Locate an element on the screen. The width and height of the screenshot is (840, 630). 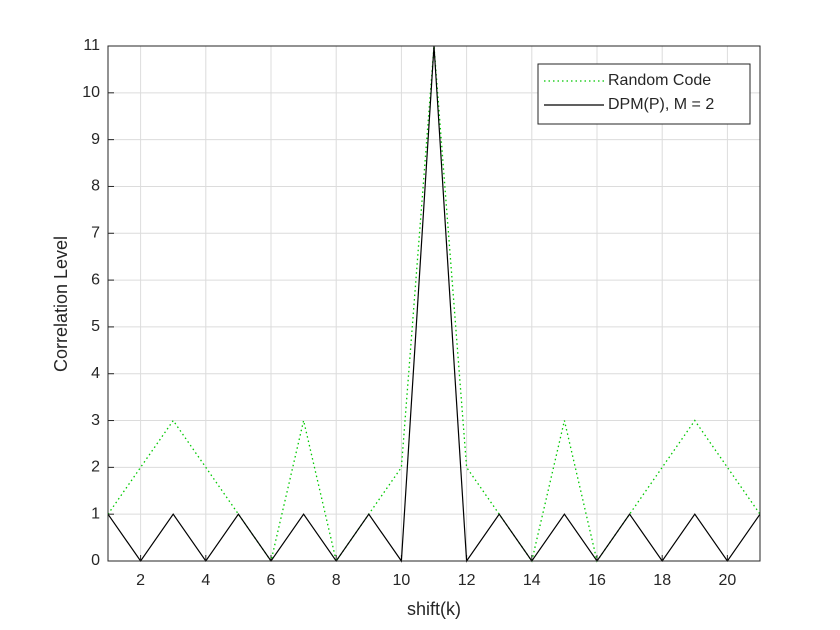
x-tick-label: 6 is located at coordinates (271, 580).